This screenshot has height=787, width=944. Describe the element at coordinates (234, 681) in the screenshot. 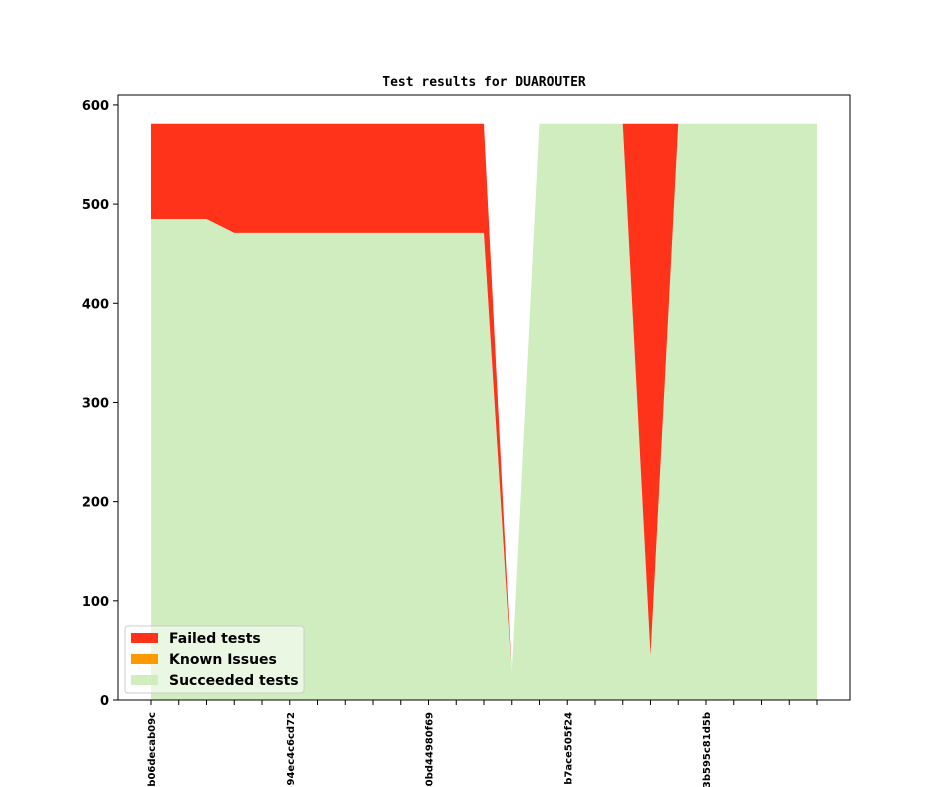

I see `legend-label: Succeeded tests` at that location.